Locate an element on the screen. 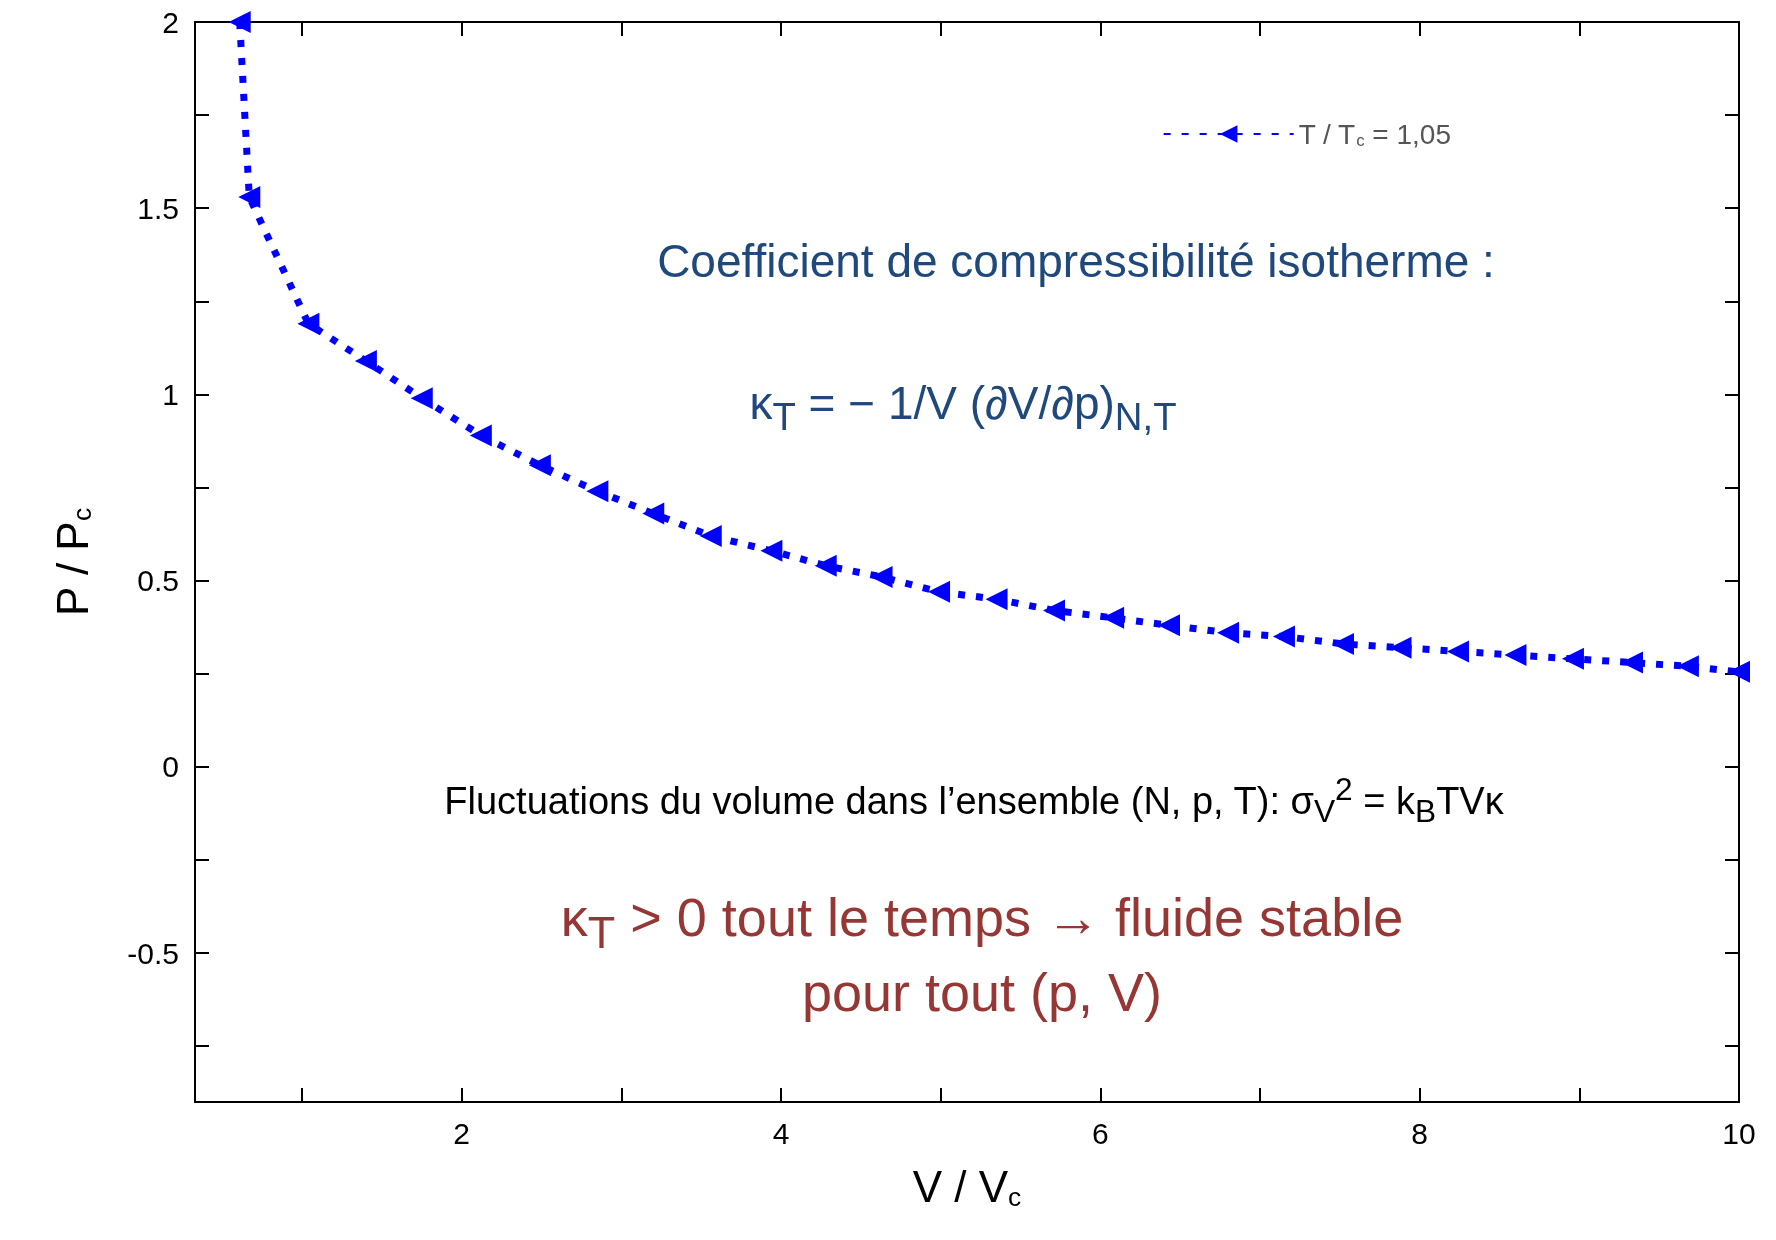 The height and width of the screenshot is (1240, 1776). y-tick-label: 0 is located at coordinates (170, 767).